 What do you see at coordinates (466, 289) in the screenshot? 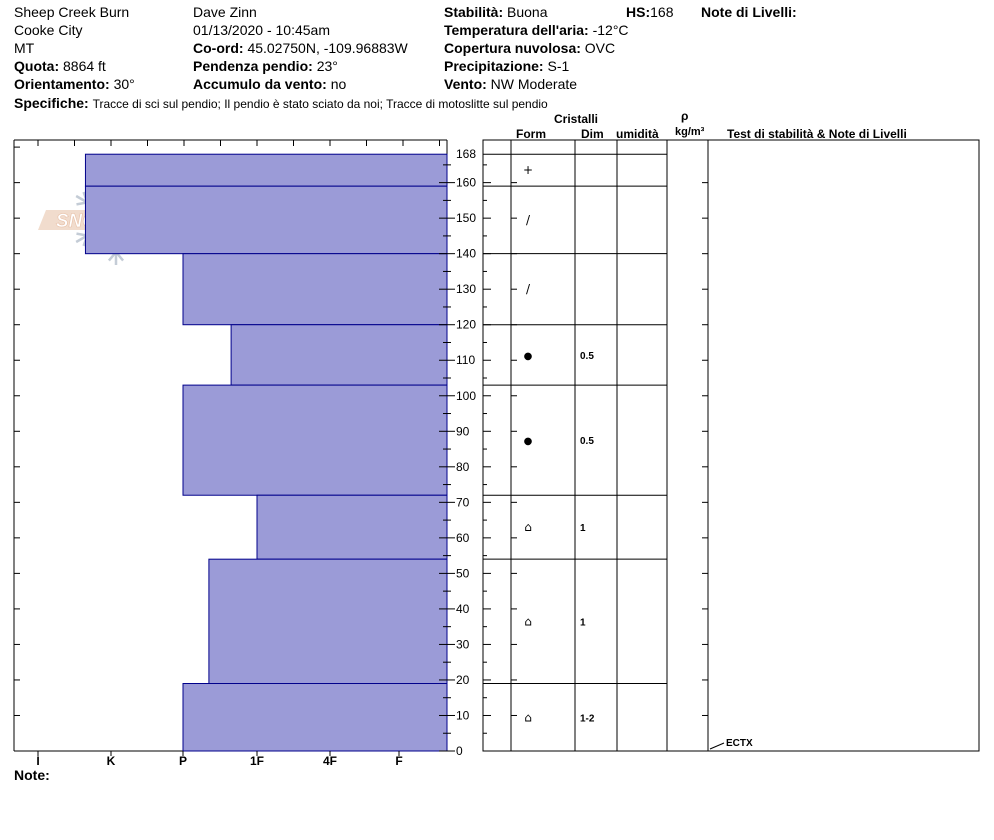
I see `y-tick-label: 130` at bounding box center [466, 289].